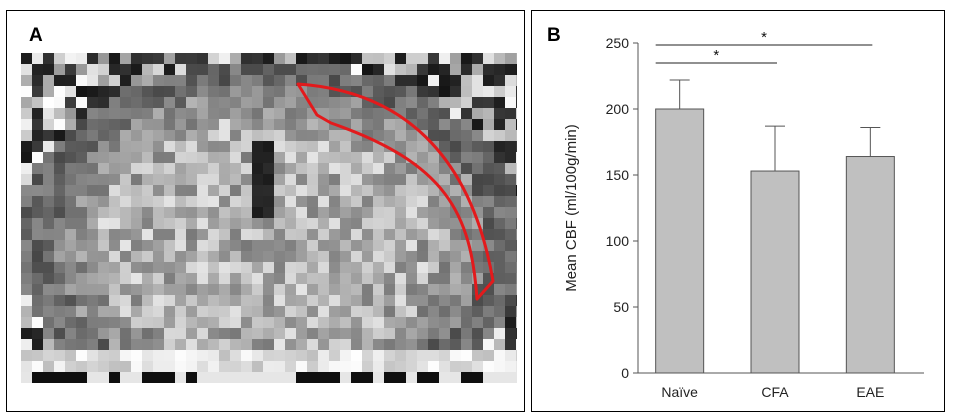  Describe the element at coordinates (554, 35) in the screenshot. I see `panel-b-label: B` at that location.